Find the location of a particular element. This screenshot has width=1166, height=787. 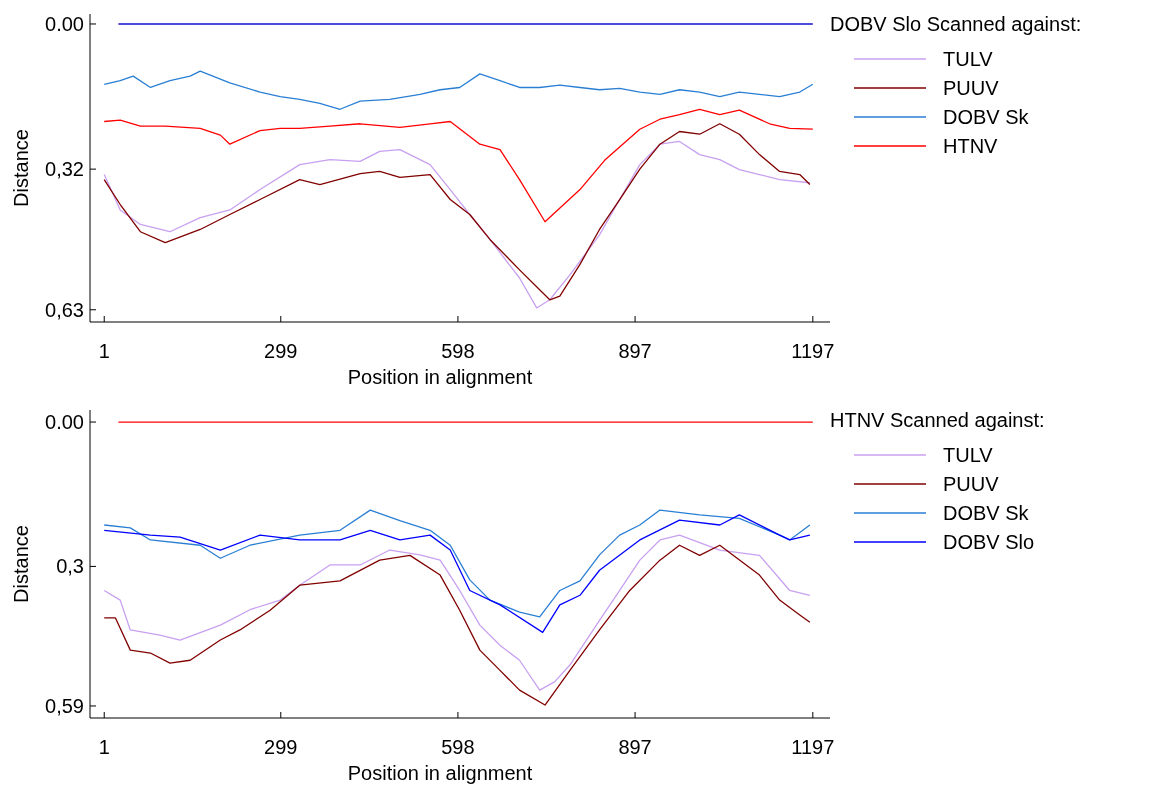

y-tick-label: 0,63 is located at coordinates (64, 309).